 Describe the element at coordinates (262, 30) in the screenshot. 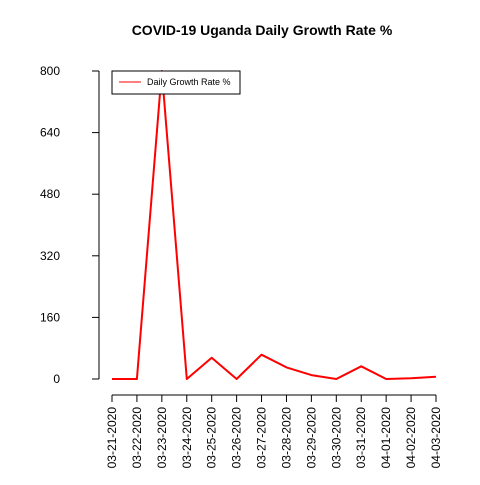

I see `chart-title: COVID-19 Uganda Daily Growth Rate %` at that location.